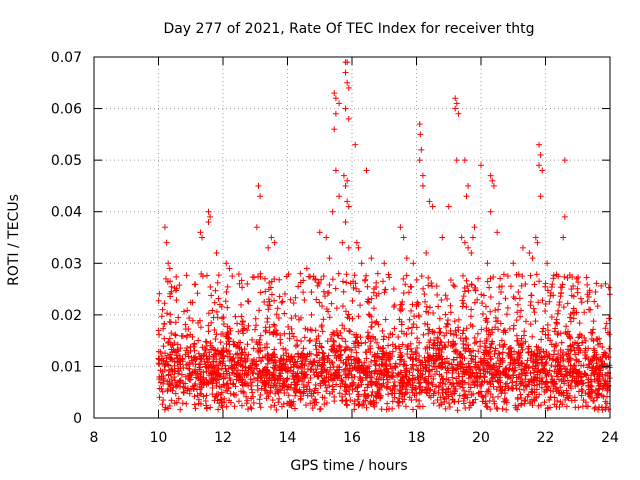  I want to click on x-tick-label: 8, so click(94, 438).